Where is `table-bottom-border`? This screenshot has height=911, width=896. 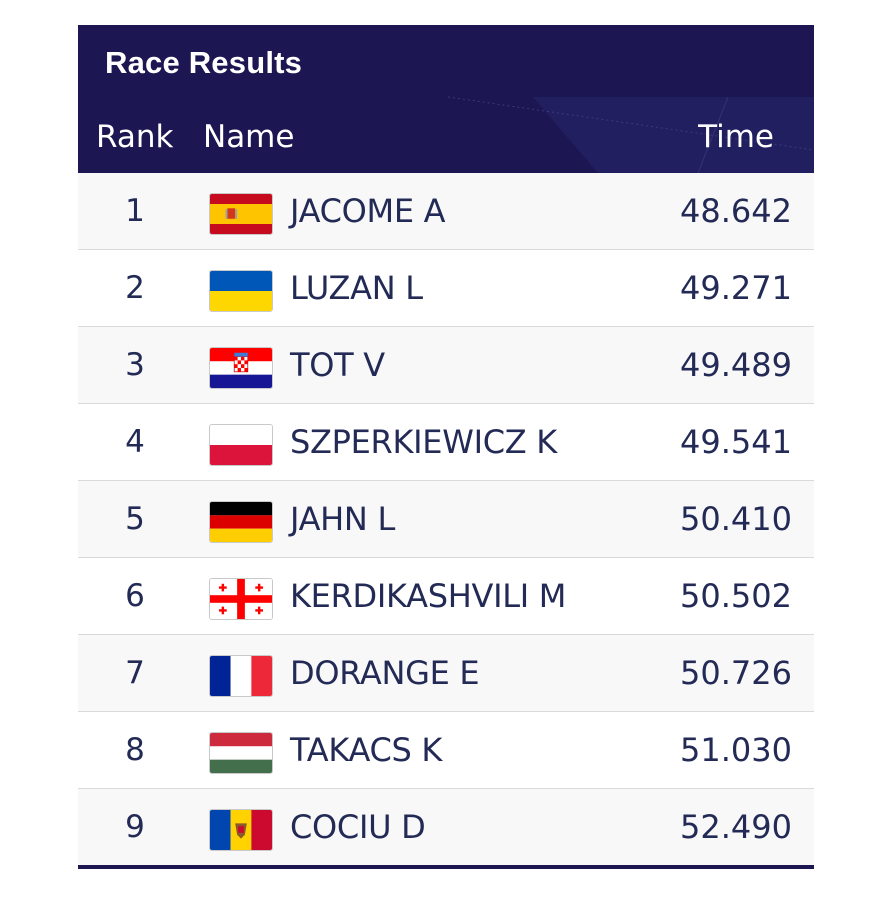
table-bottom-border is located at coordinates (446, 867).